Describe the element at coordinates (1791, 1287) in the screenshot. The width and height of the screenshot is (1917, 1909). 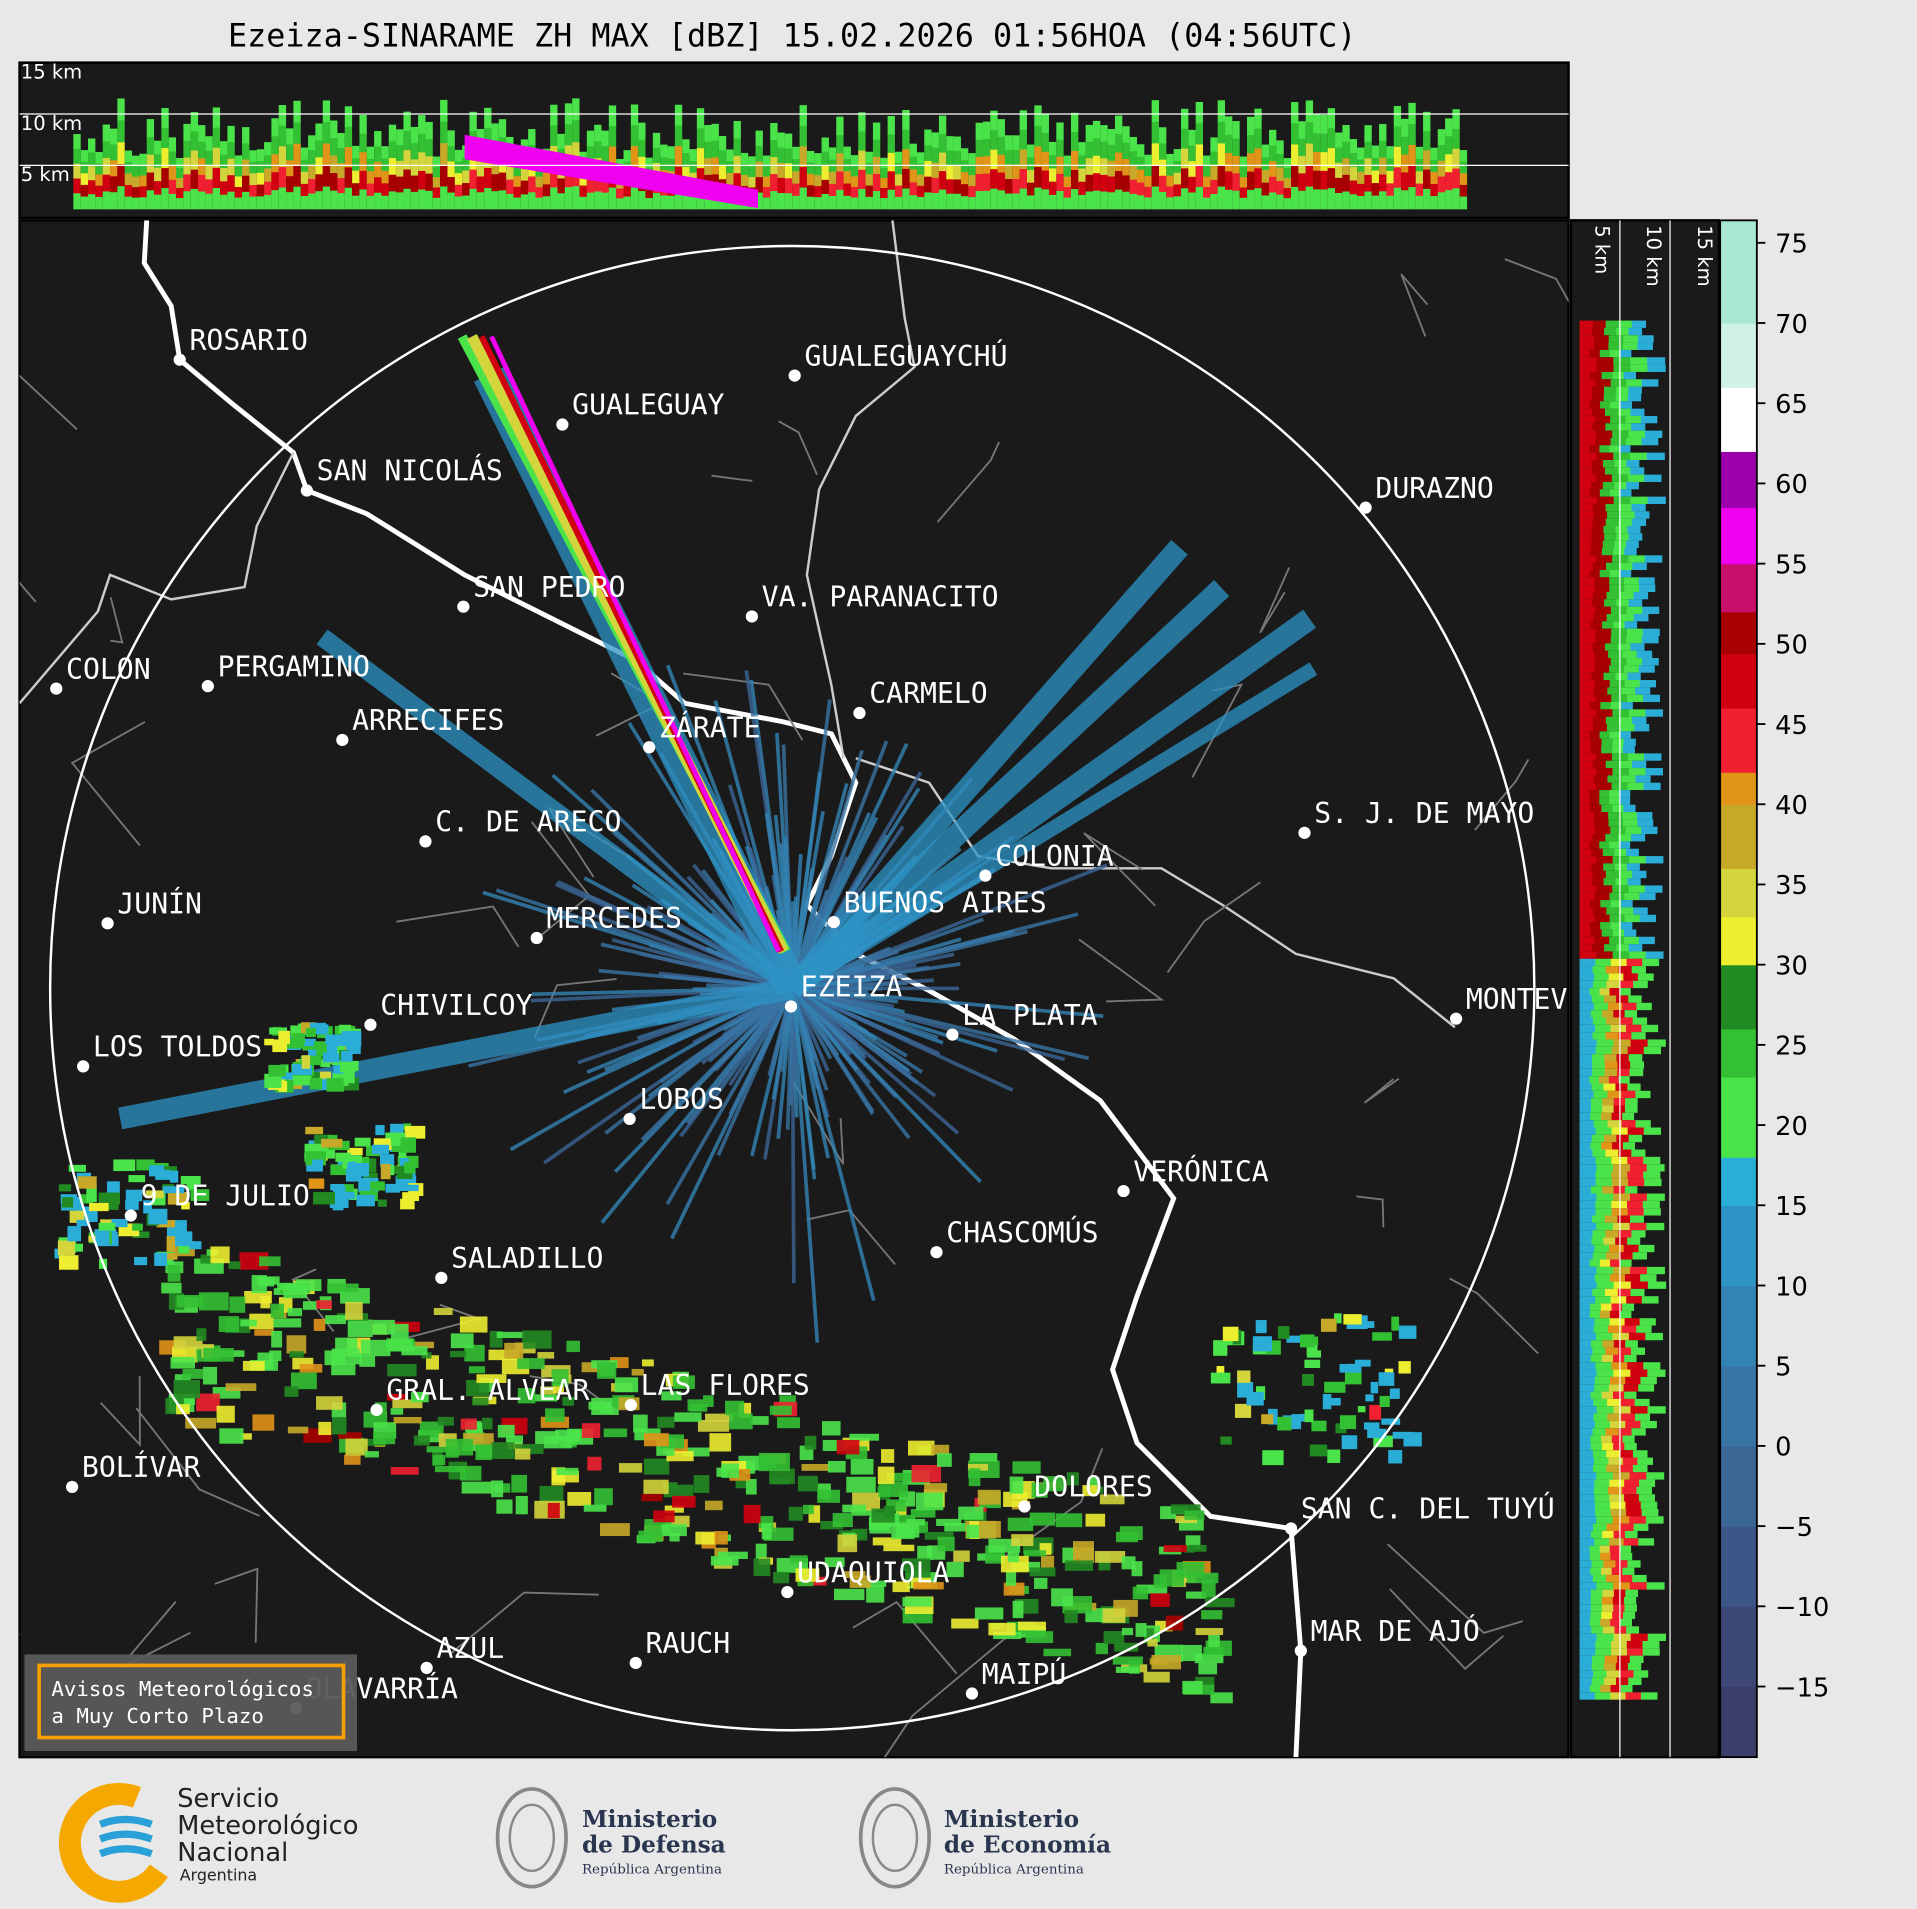
I see `colorbar-tick-label: 10` at that location.